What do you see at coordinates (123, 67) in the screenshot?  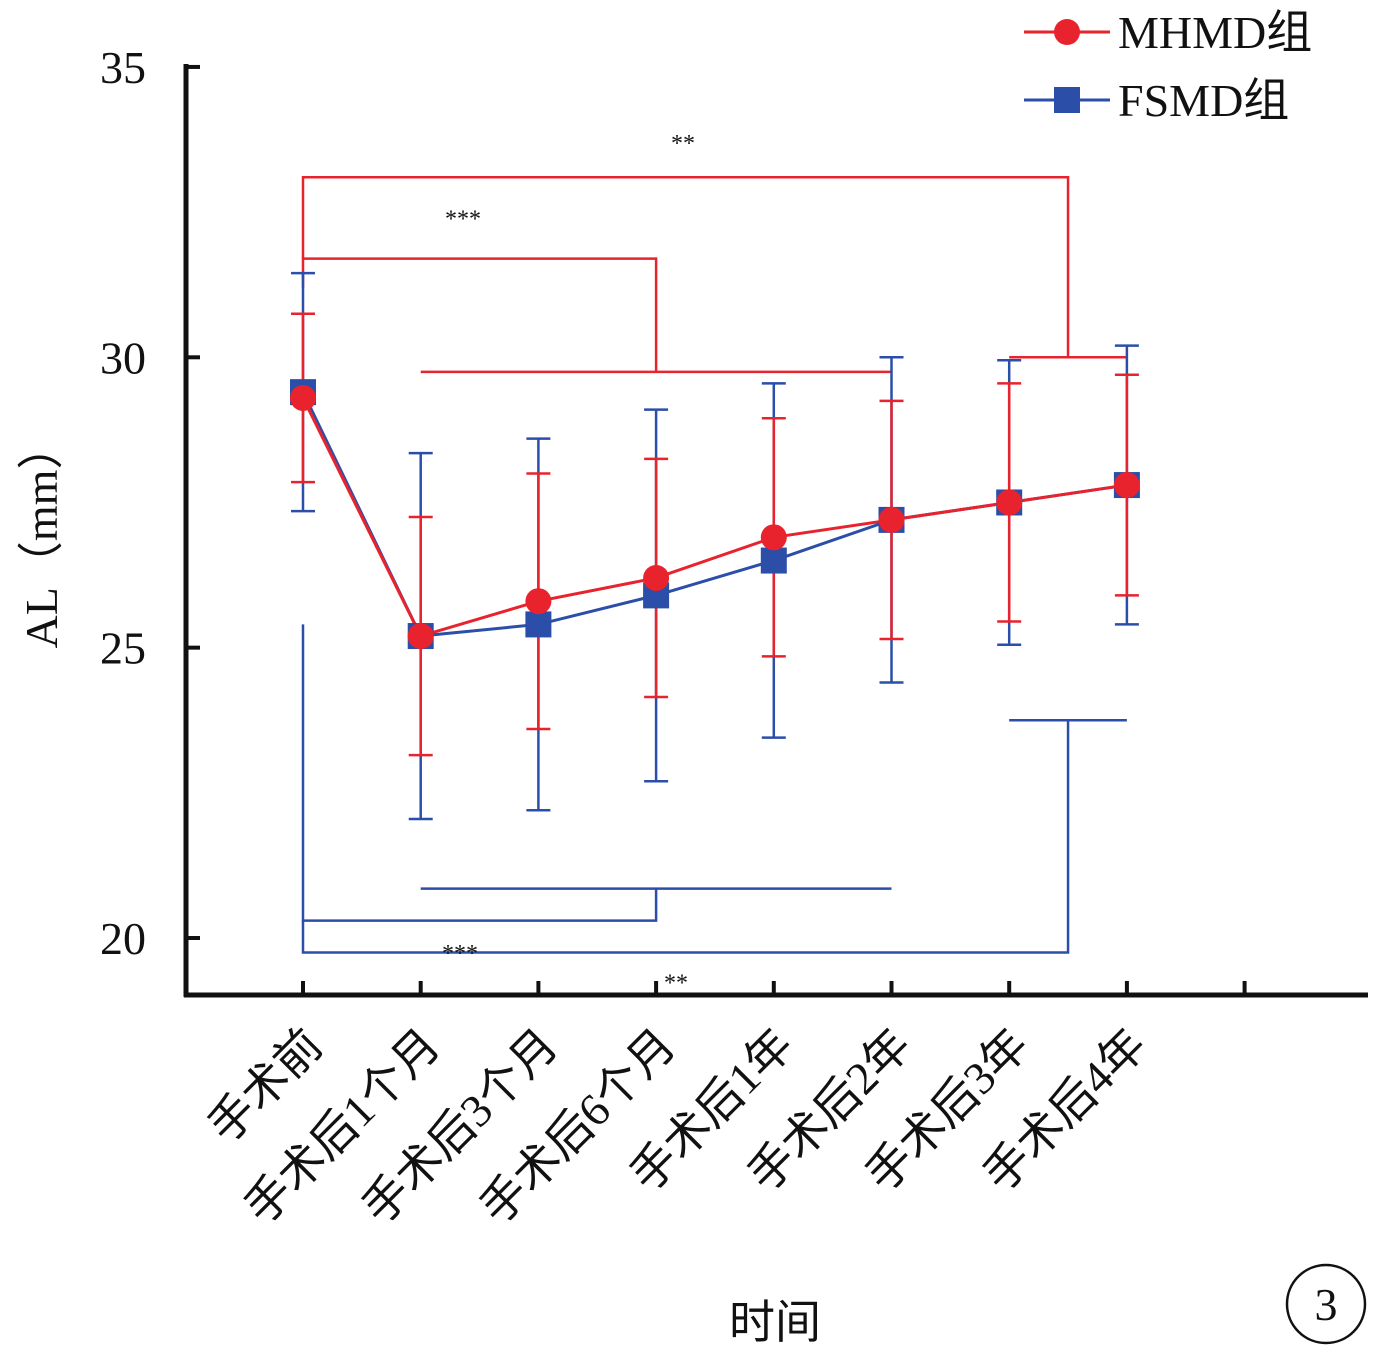 I see `y-tick-label: 35` at bounding box center [123, 67].